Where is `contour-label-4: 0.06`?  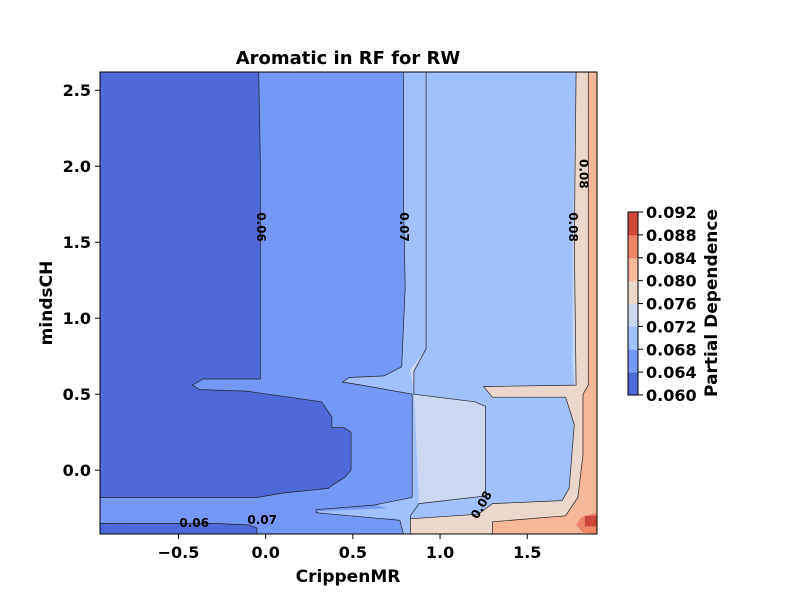
contour-label-4: 0.06 is located at coordinates (194, 523).